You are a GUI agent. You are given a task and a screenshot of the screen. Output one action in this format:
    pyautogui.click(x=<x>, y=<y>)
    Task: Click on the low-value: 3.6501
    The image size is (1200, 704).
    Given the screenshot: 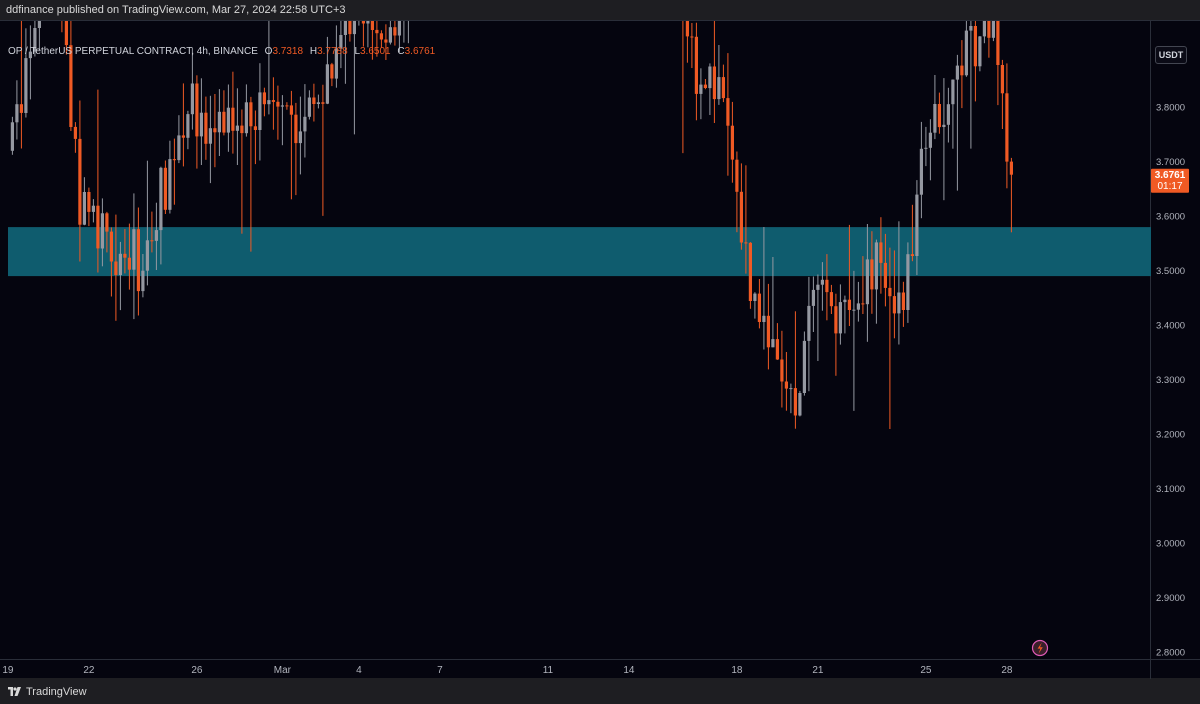 What is the action you would take?
    pyautogui.click(x=375, y=51)
    